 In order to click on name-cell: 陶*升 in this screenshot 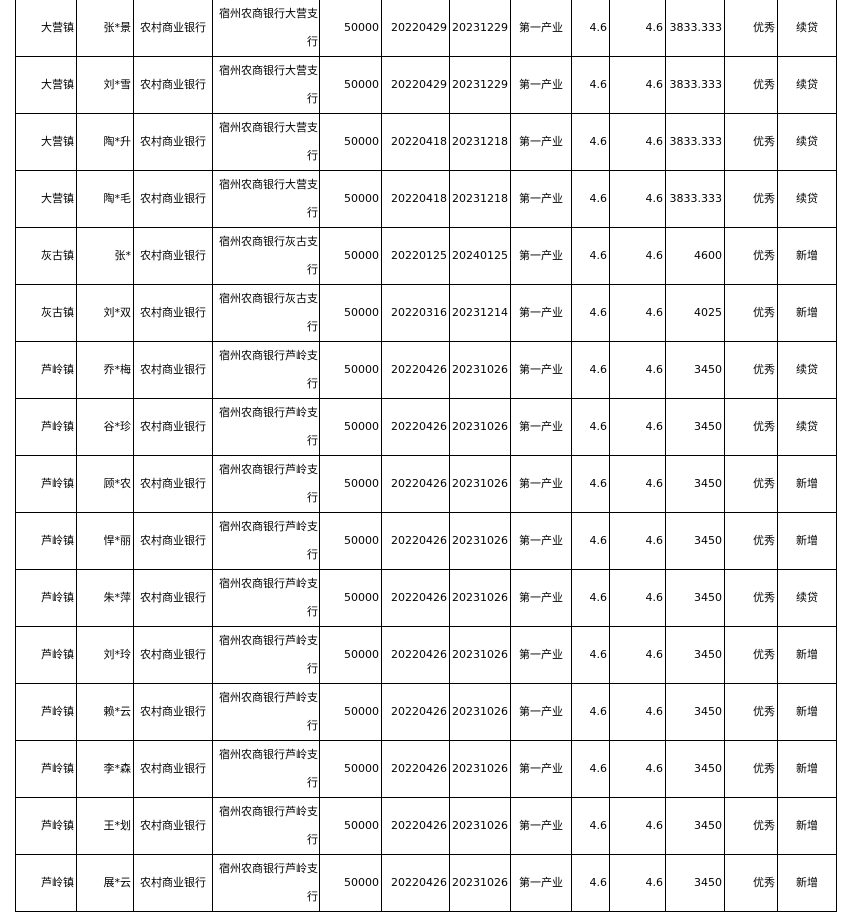, I will do `click(105, 142)`.